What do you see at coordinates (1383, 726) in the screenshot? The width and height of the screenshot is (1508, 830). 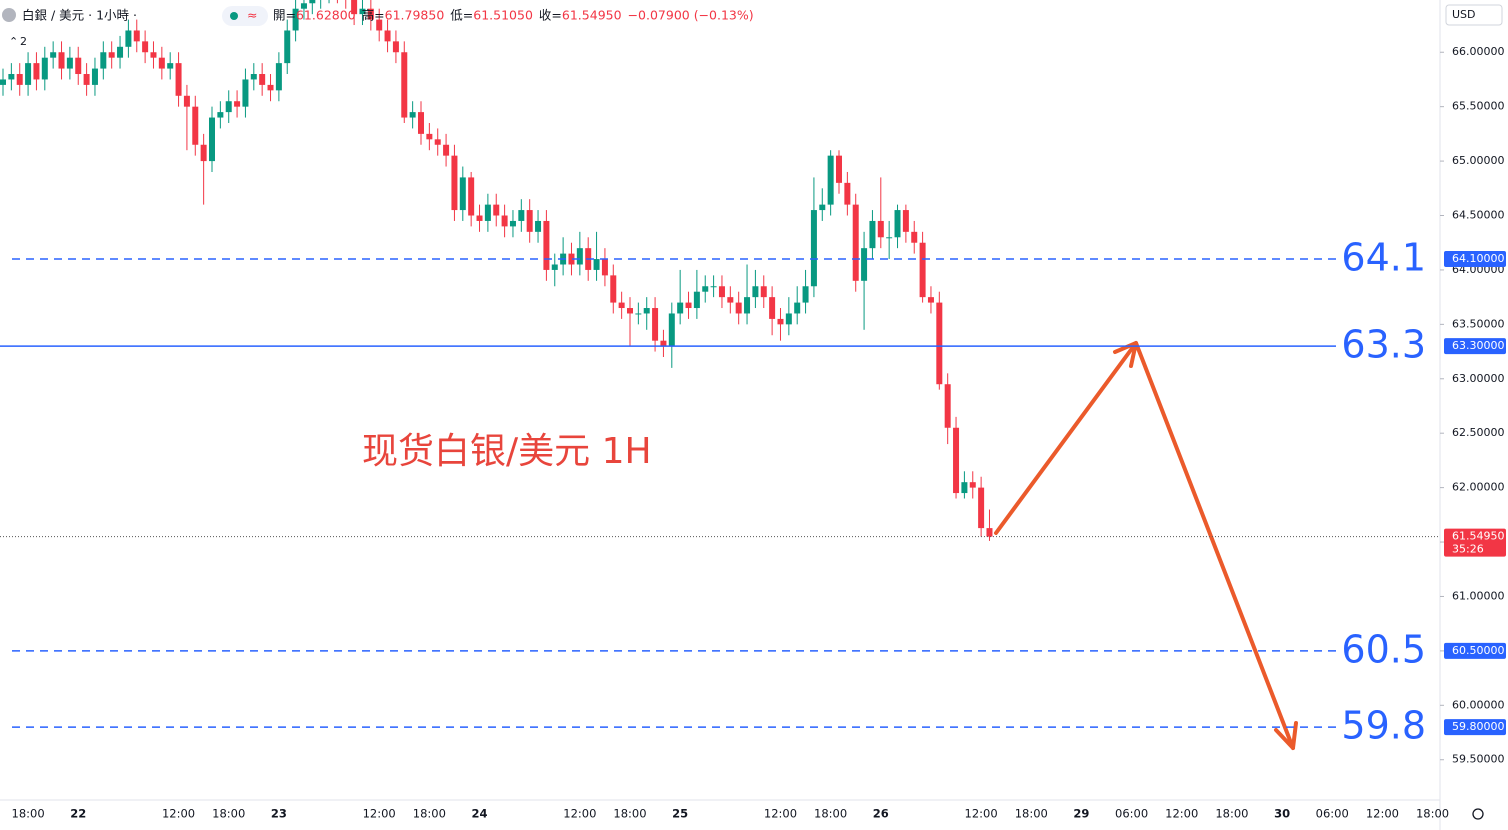 I see `level-label: 59.8` at bounding box center [1383, 726].